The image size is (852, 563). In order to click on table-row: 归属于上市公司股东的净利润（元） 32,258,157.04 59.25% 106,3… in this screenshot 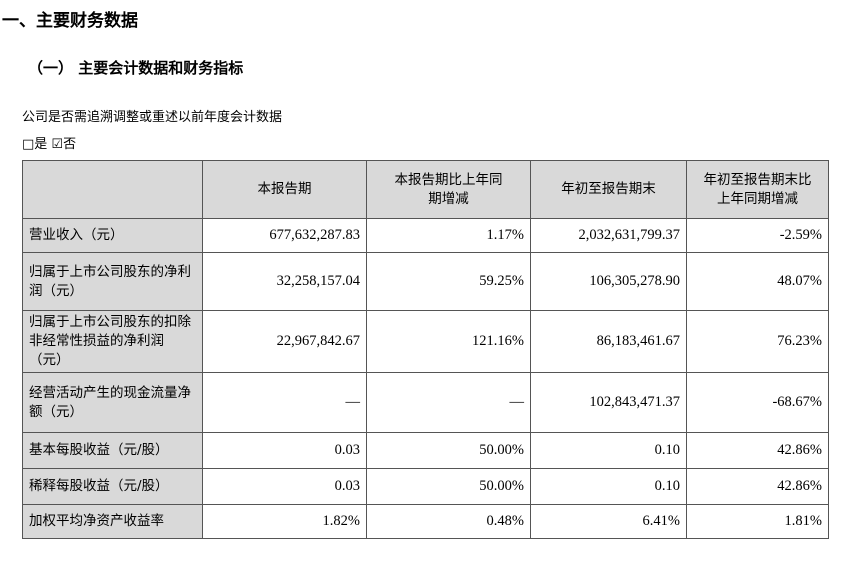, I will do `click(425, 281)`.